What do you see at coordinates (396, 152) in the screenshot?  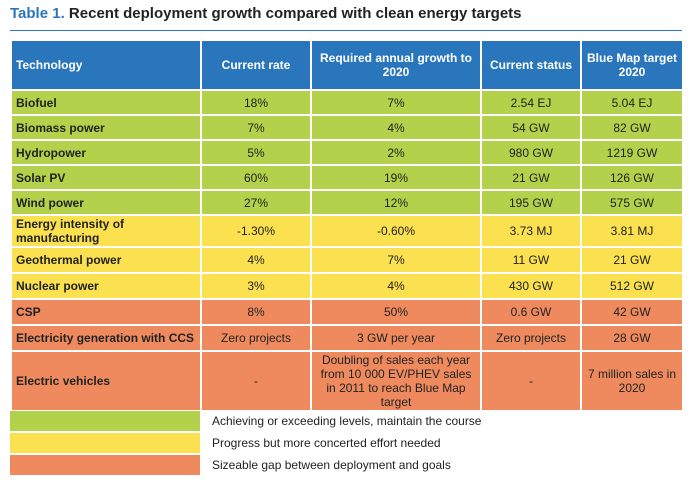 I see `cell: 2%` at bounding box center [396, 152].